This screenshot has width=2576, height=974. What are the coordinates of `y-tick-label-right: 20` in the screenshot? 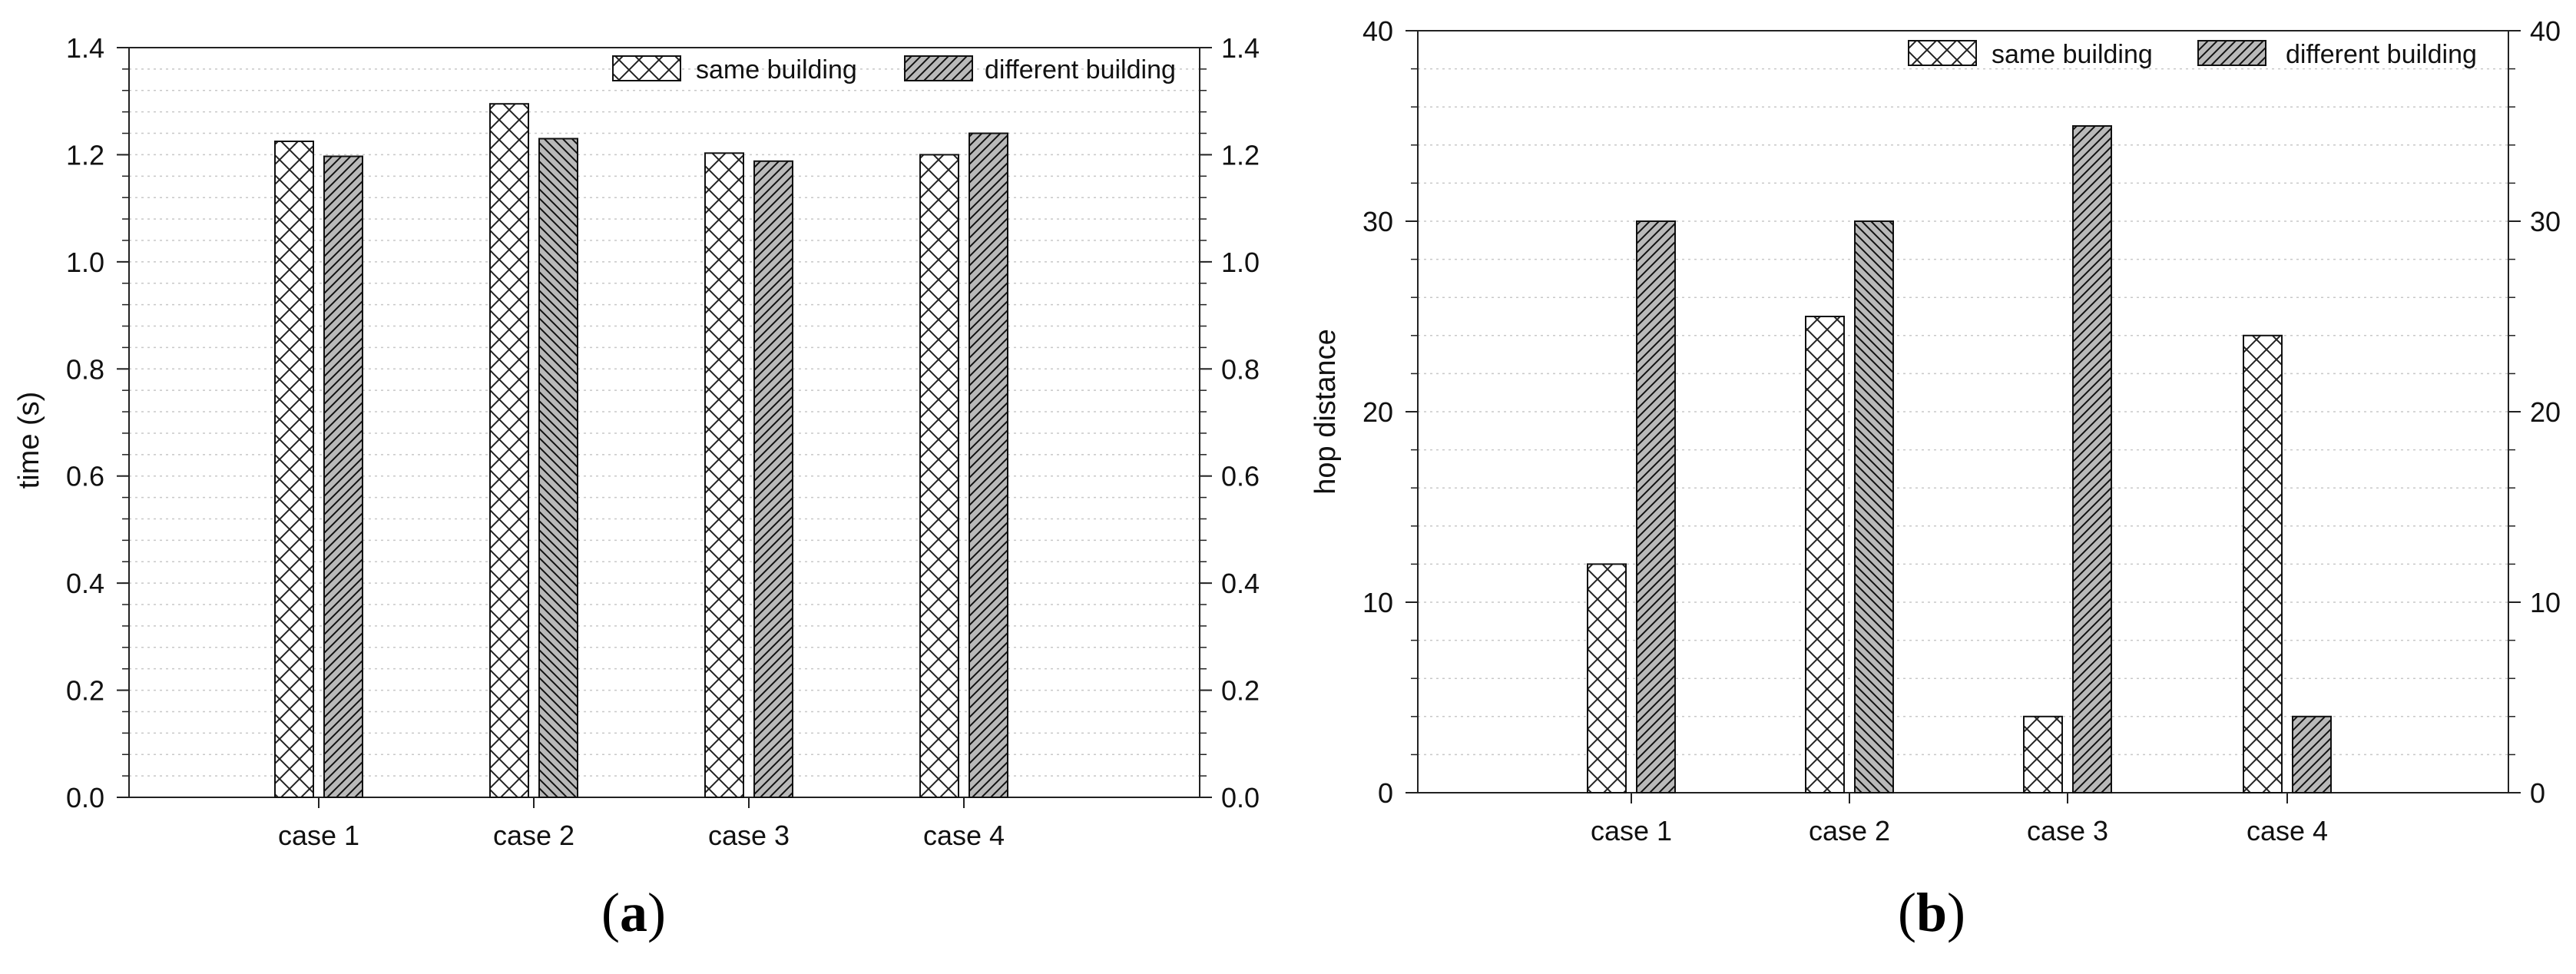 It's located at (2545, 412).